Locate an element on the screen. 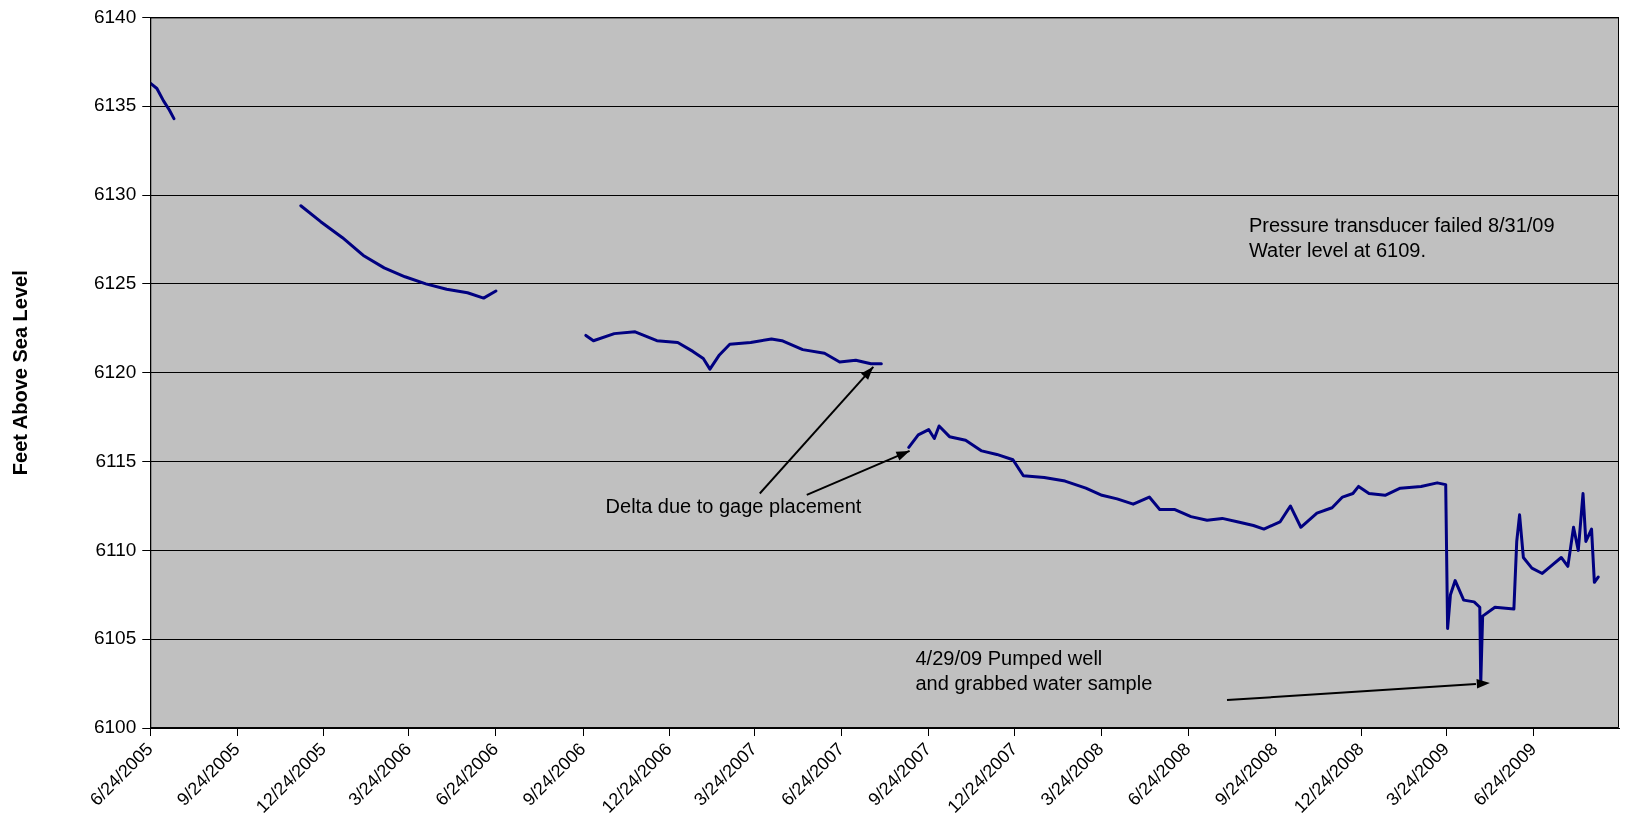  annotation: 4/29/09 Pumped well and grabbed water sample is located at coordinates (1034, 671).